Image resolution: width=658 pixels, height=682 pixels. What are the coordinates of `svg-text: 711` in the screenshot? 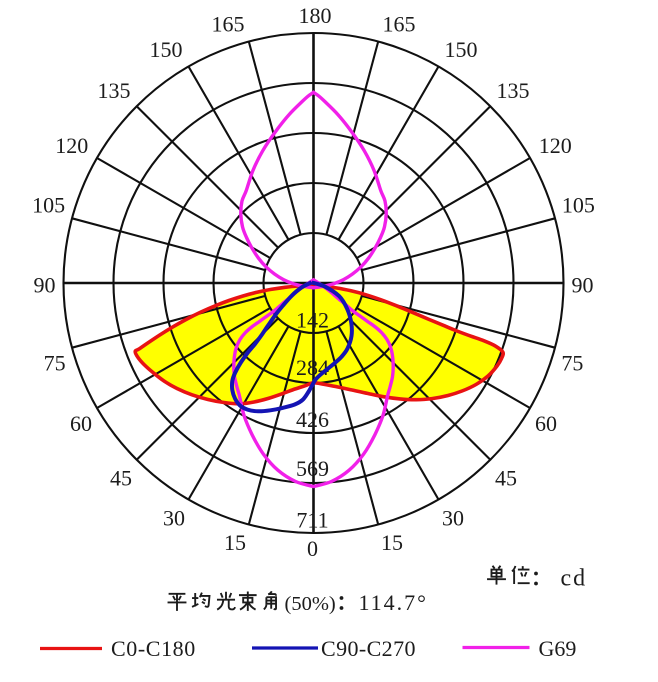 It's located at (312, 520).